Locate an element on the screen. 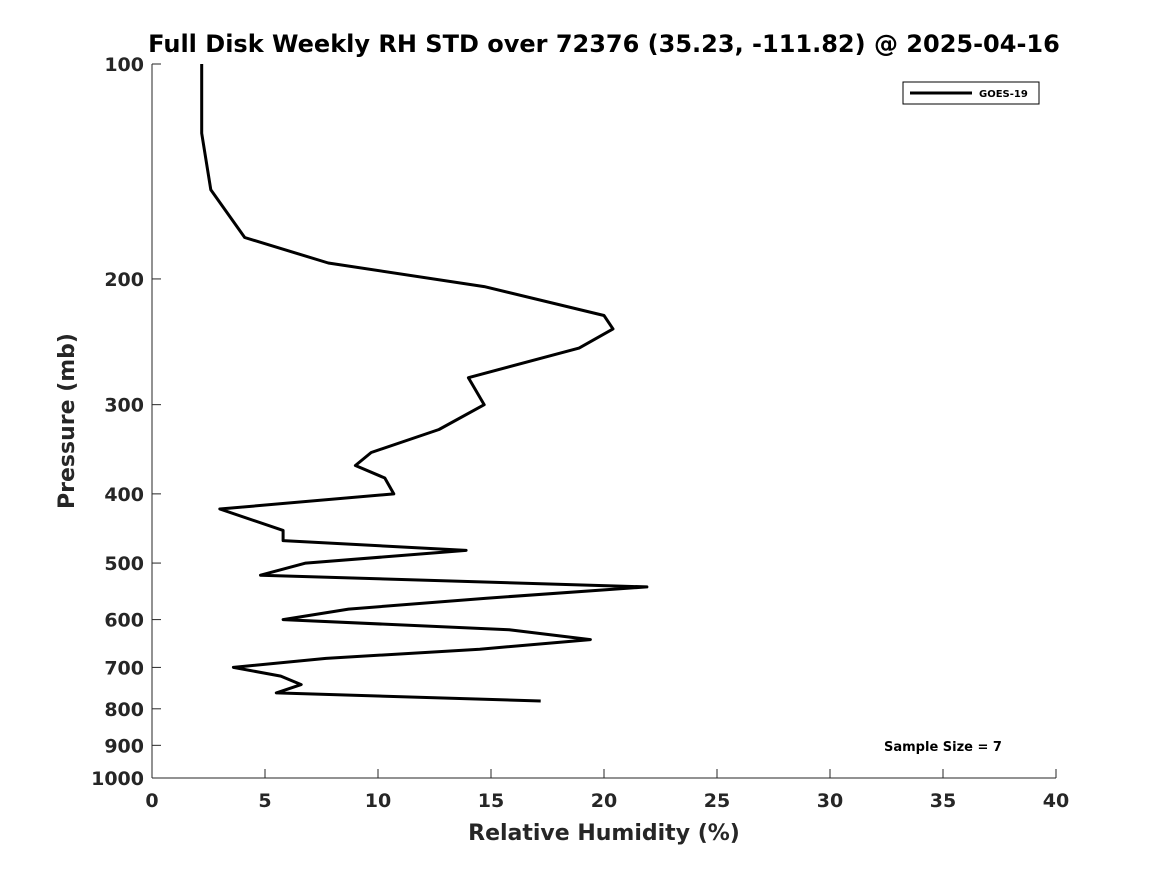 The height and width of the screenshot is (875, 1167). y-tick-label: 200 is located at coordinates (124, 280).